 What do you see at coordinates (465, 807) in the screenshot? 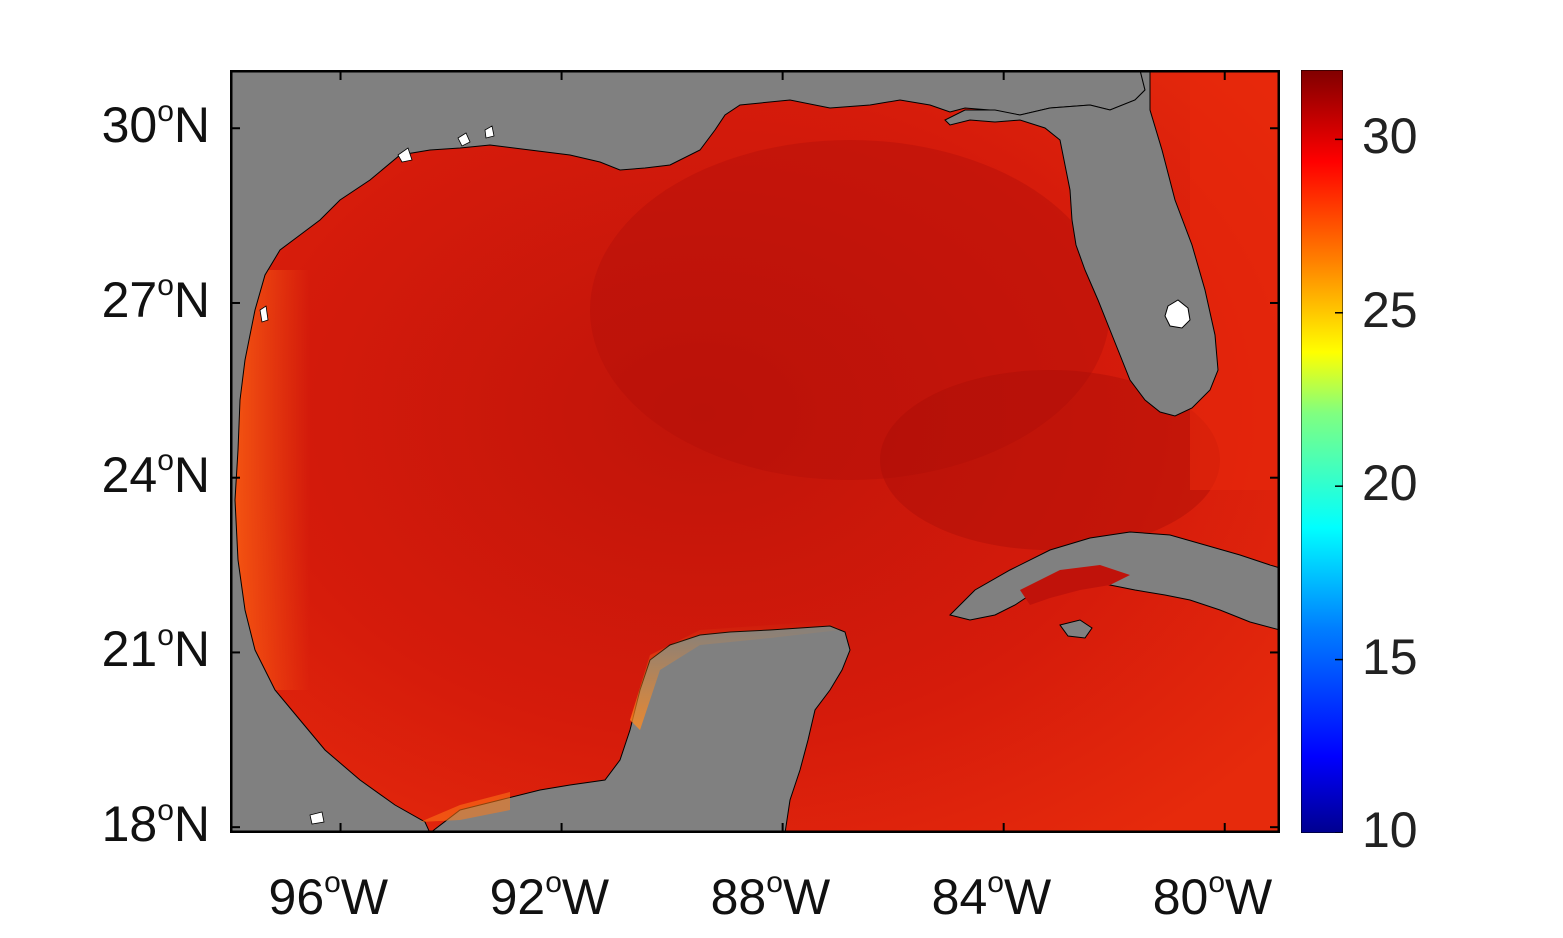
I see `campeche-coastal-band` at bounding box center [465, 807].